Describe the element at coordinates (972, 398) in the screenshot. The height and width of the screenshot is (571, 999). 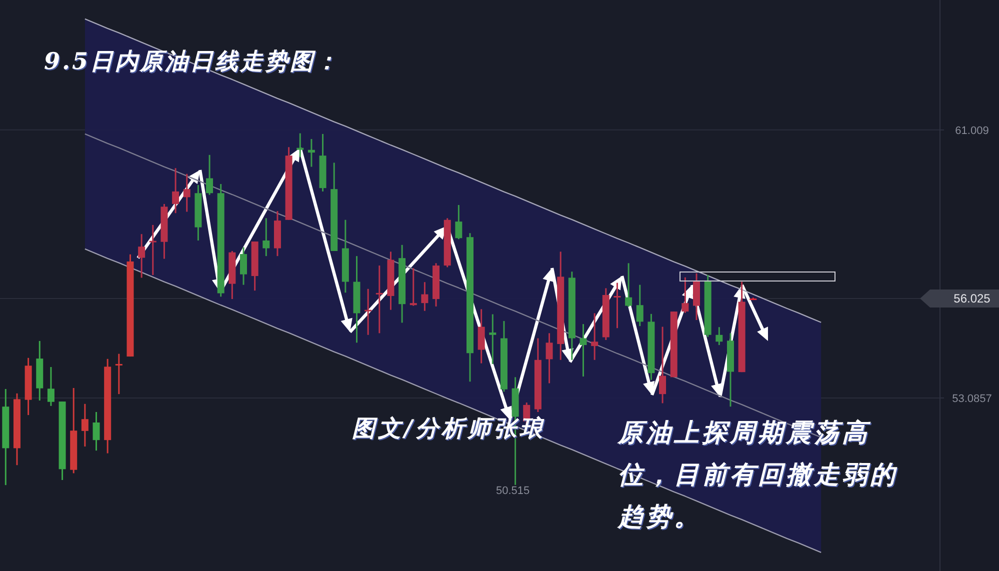
I see `y-tick-label: 53.0857` at that location.